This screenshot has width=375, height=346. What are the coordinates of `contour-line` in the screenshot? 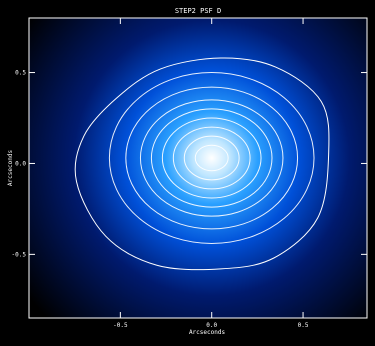 It's located at (211, 158).